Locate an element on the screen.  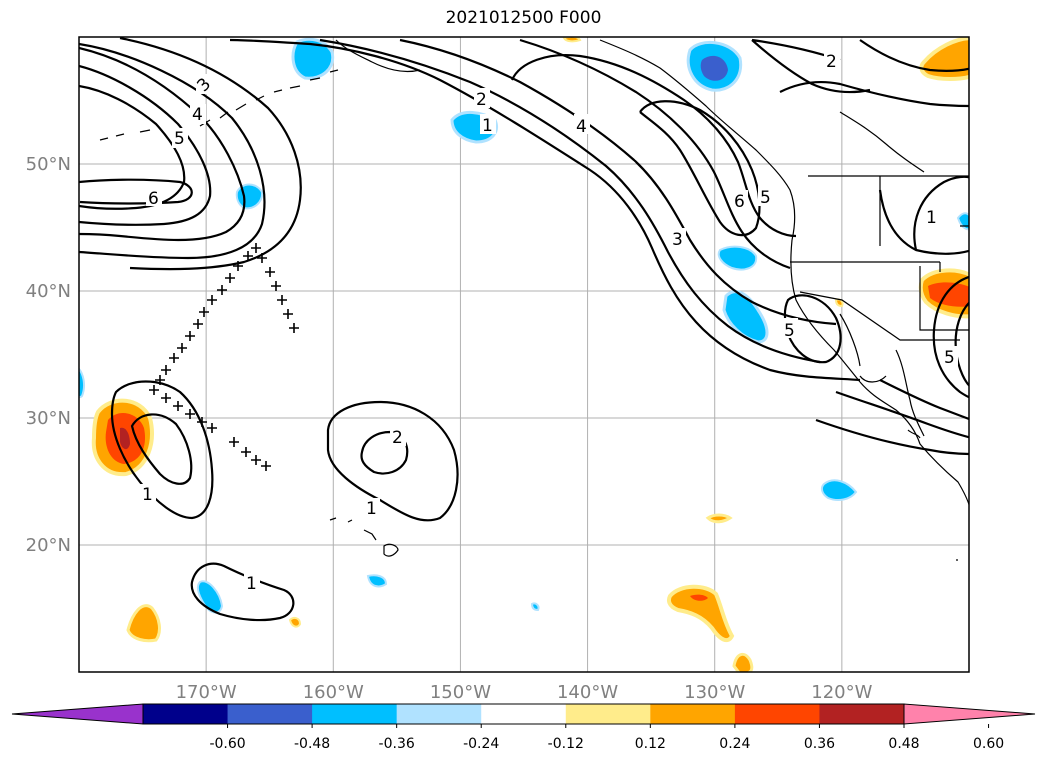
colorbar-tick-label: 0.12 is located at coordinates (650, 744).